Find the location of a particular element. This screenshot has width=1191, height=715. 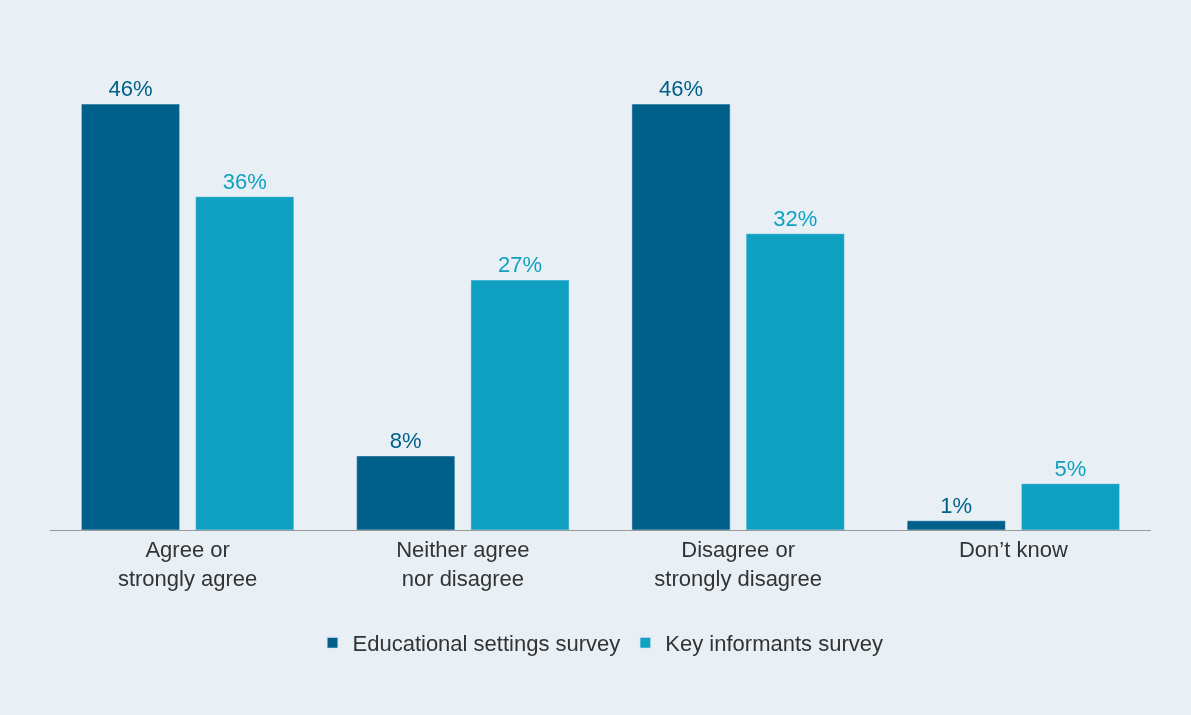

x-tick-label: Don’t know is located at coordinates (1013, 550).